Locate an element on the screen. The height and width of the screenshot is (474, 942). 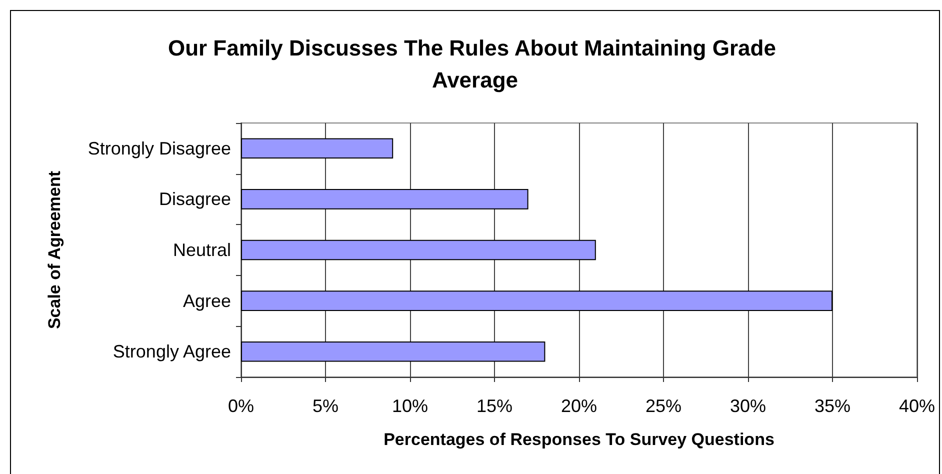
y-tick-label: Agree is located at coordinates (206, 300).